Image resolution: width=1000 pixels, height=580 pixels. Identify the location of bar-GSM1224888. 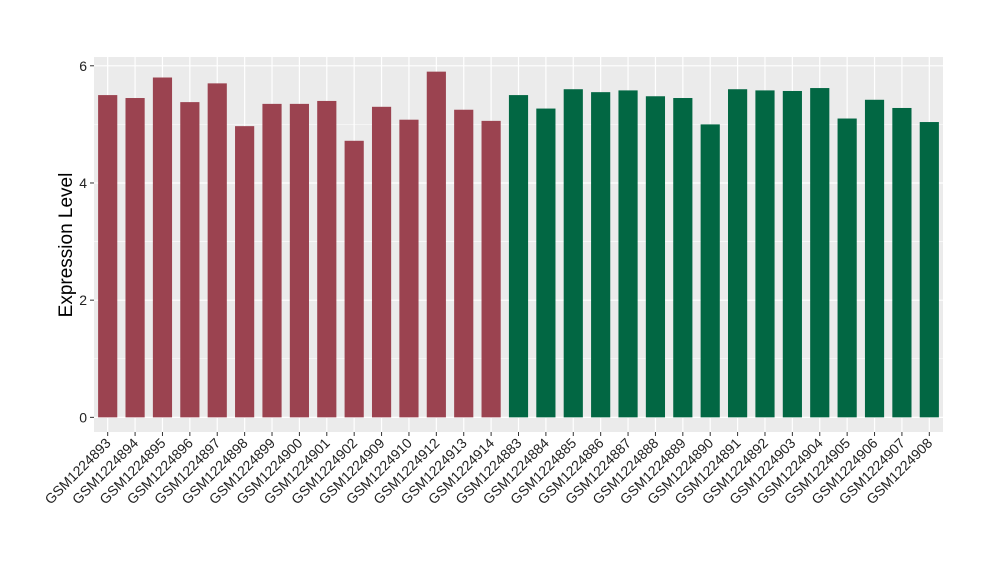
(655, 257).